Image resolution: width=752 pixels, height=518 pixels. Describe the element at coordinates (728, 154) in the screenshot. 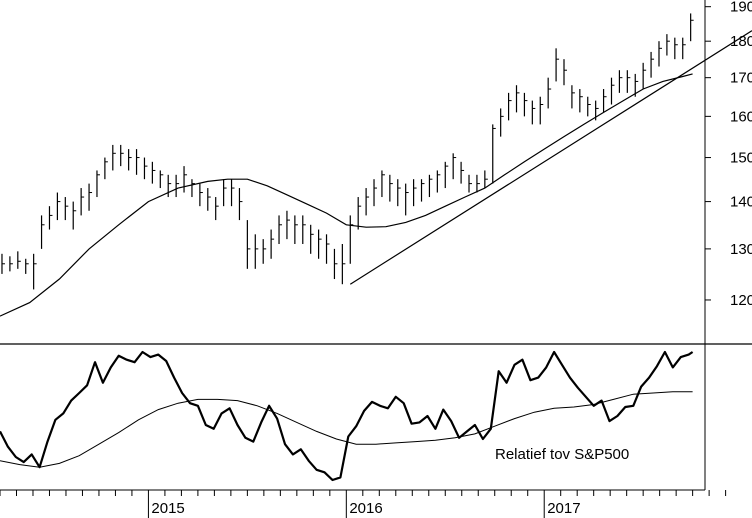

I see `price-axis-ticks: 120 130 140 150 160 170 180 190` at that location.